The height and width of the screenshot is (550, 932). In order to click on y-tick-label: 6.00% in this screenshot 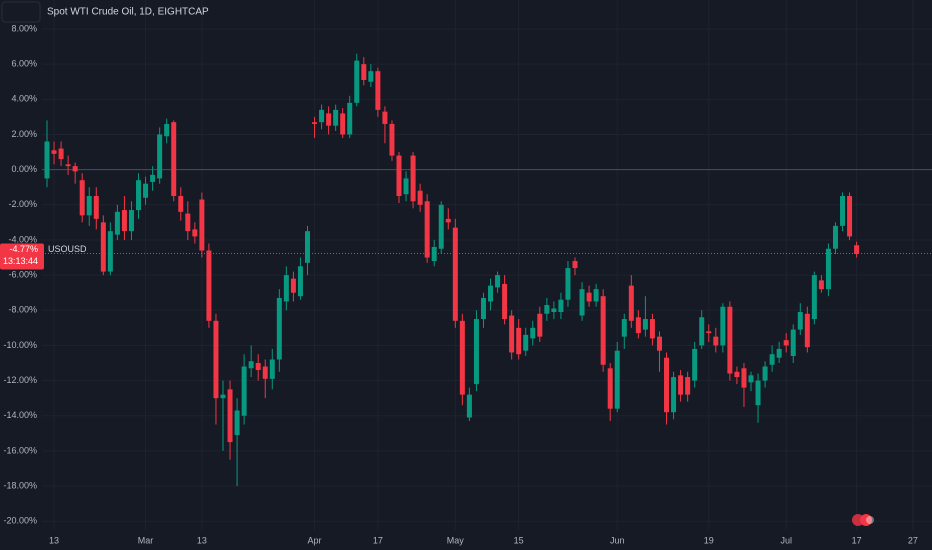, I will do `click(24, 64)`.